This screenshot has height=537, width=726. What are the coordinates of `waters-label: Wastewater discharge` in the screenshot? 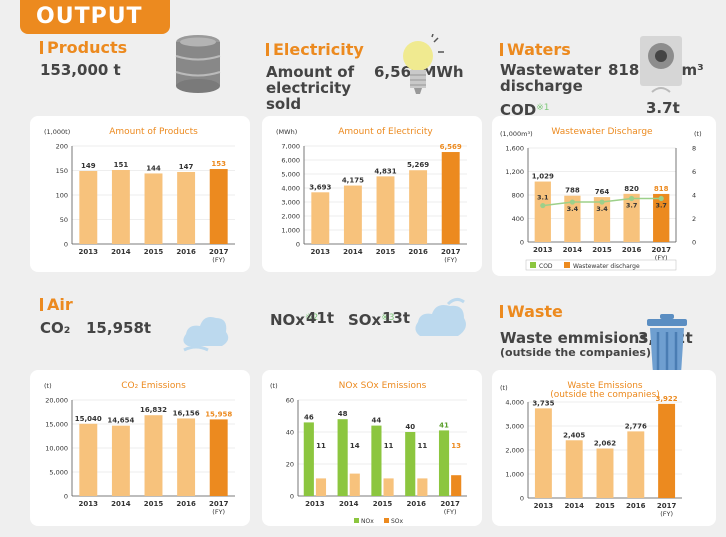 It's located at (551, 78).